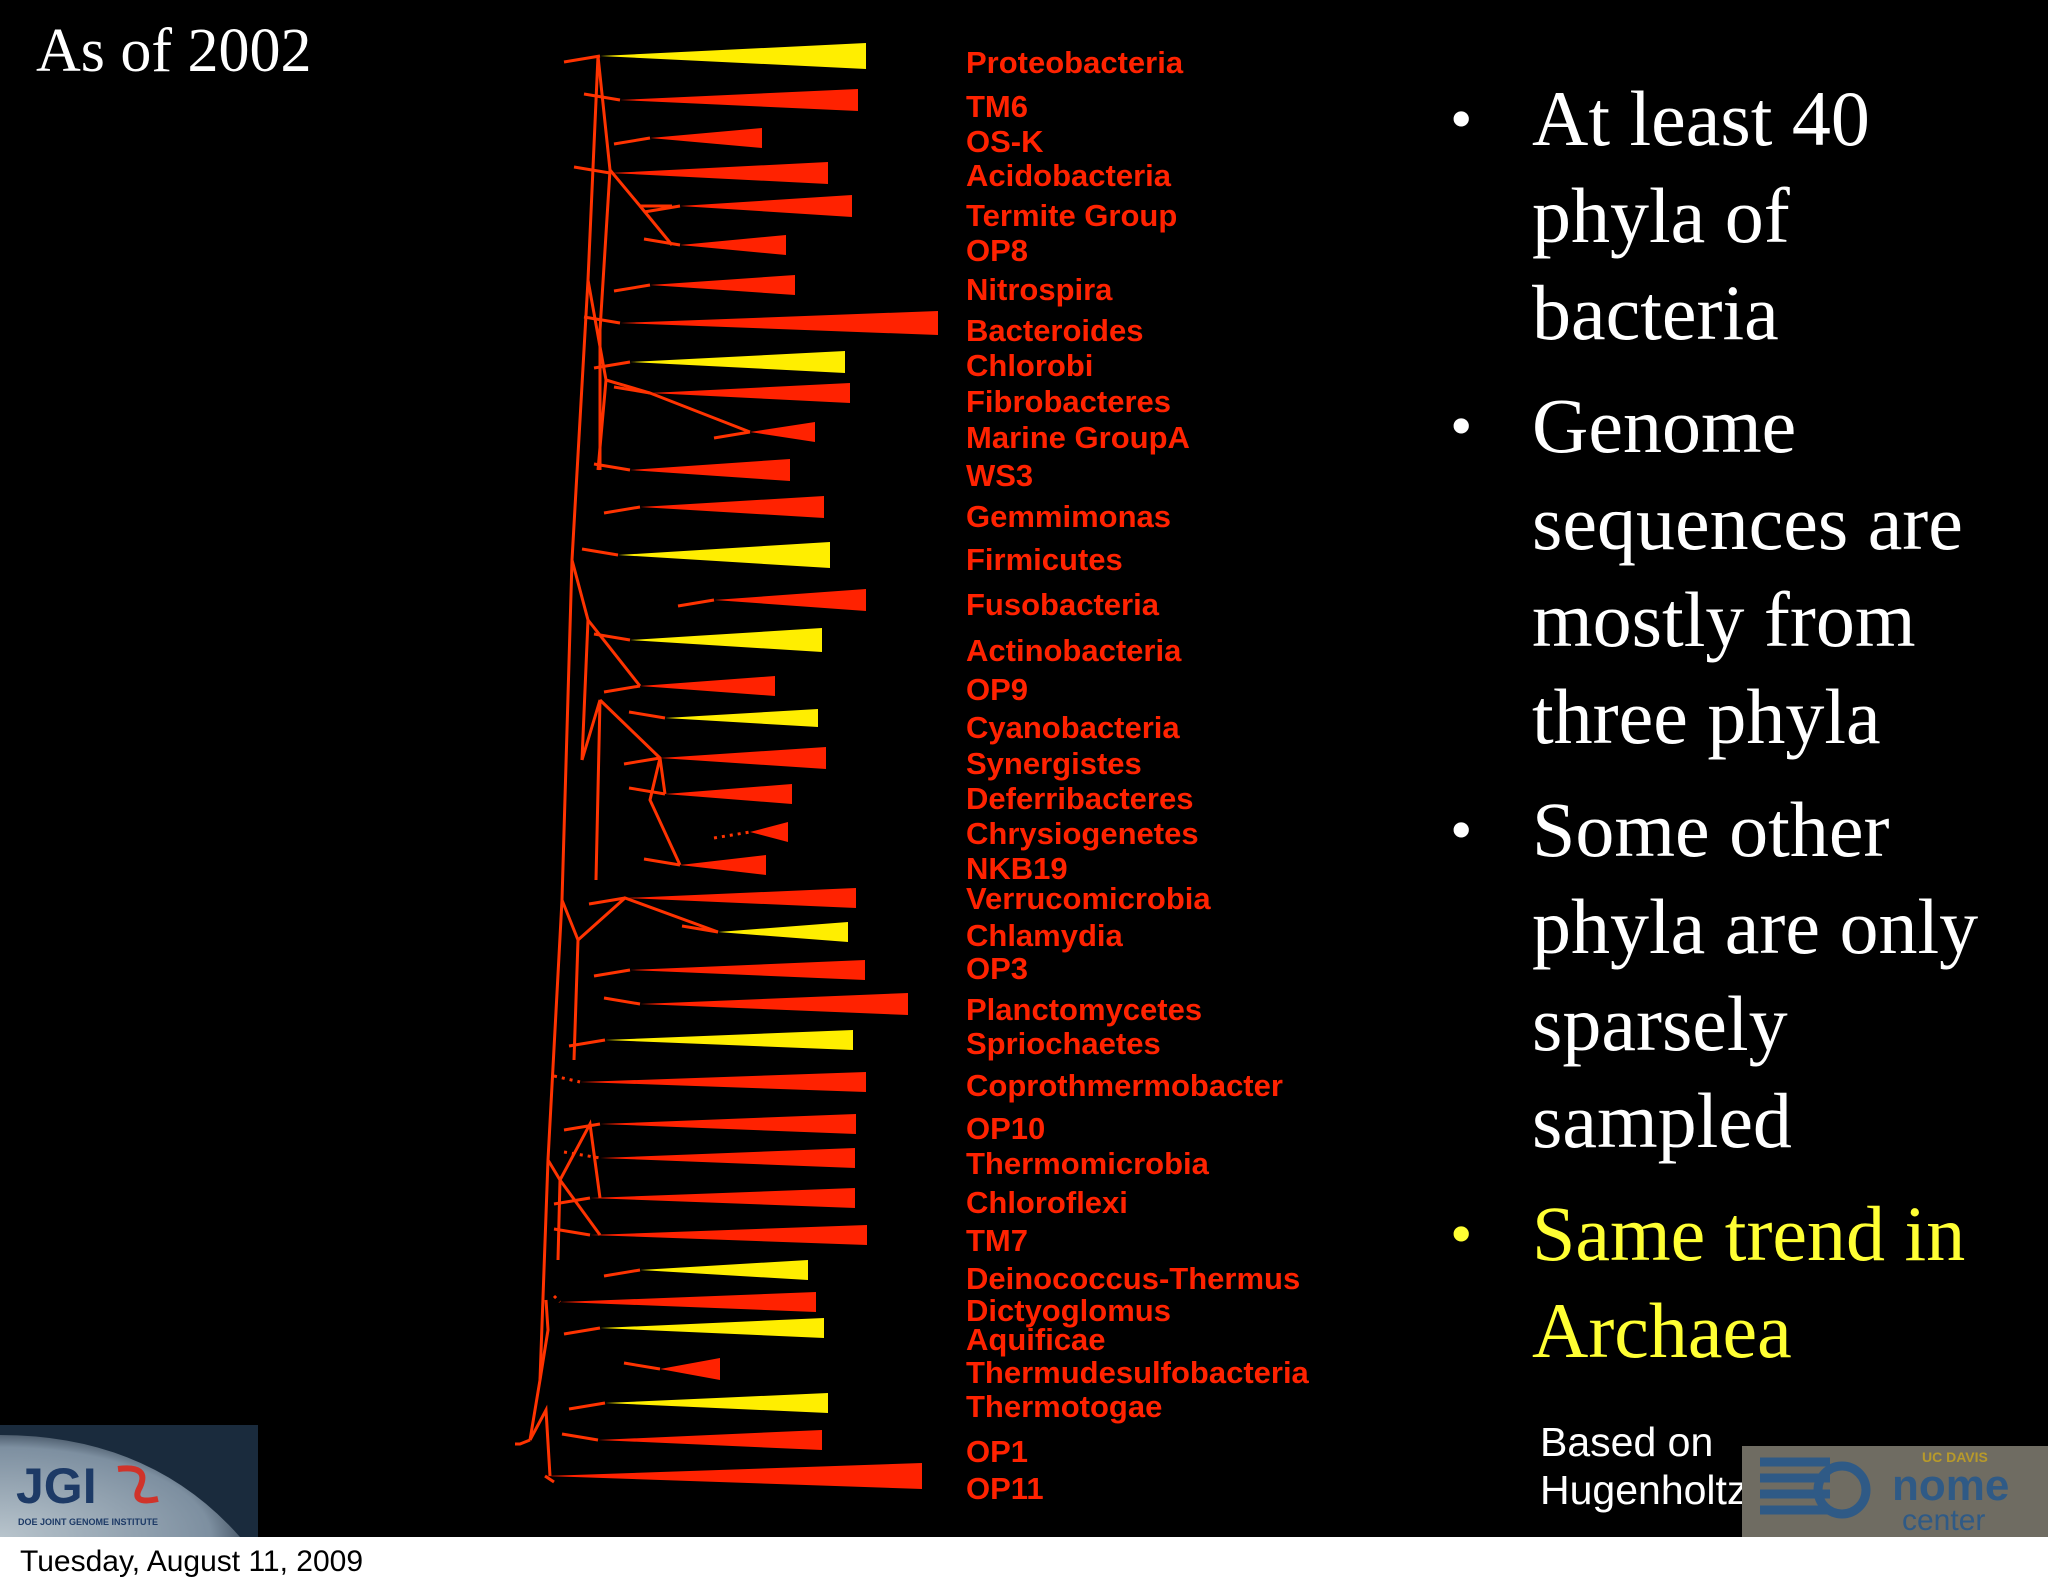 Image resolution: width=2048 pixels, height=1593 pixels. Describe the element at coordinates (1000, 475) in the screenshot. I see `taxon-label: WS3` at that location.